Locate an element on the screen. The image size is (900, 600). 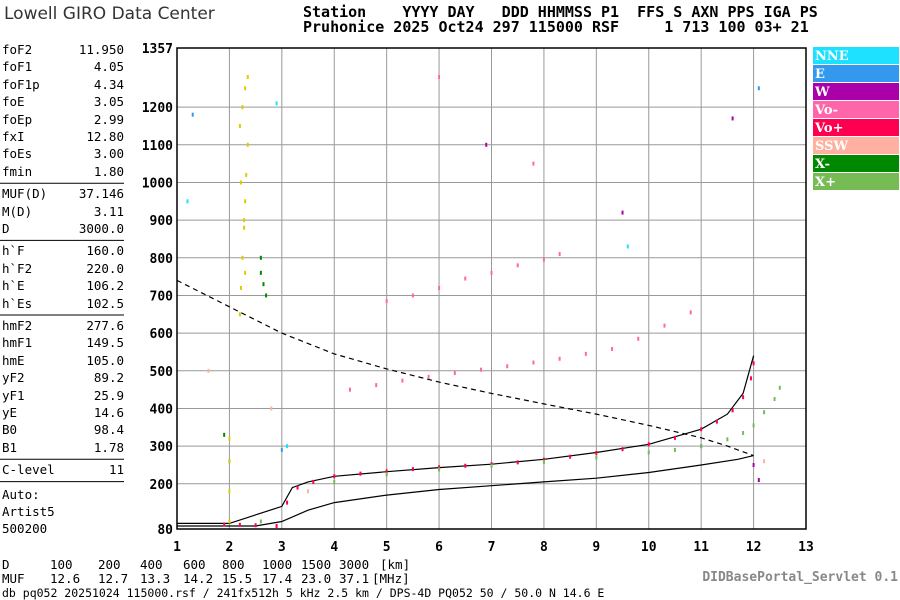
param-value: 4.05 is located at coordinates (108, 67).